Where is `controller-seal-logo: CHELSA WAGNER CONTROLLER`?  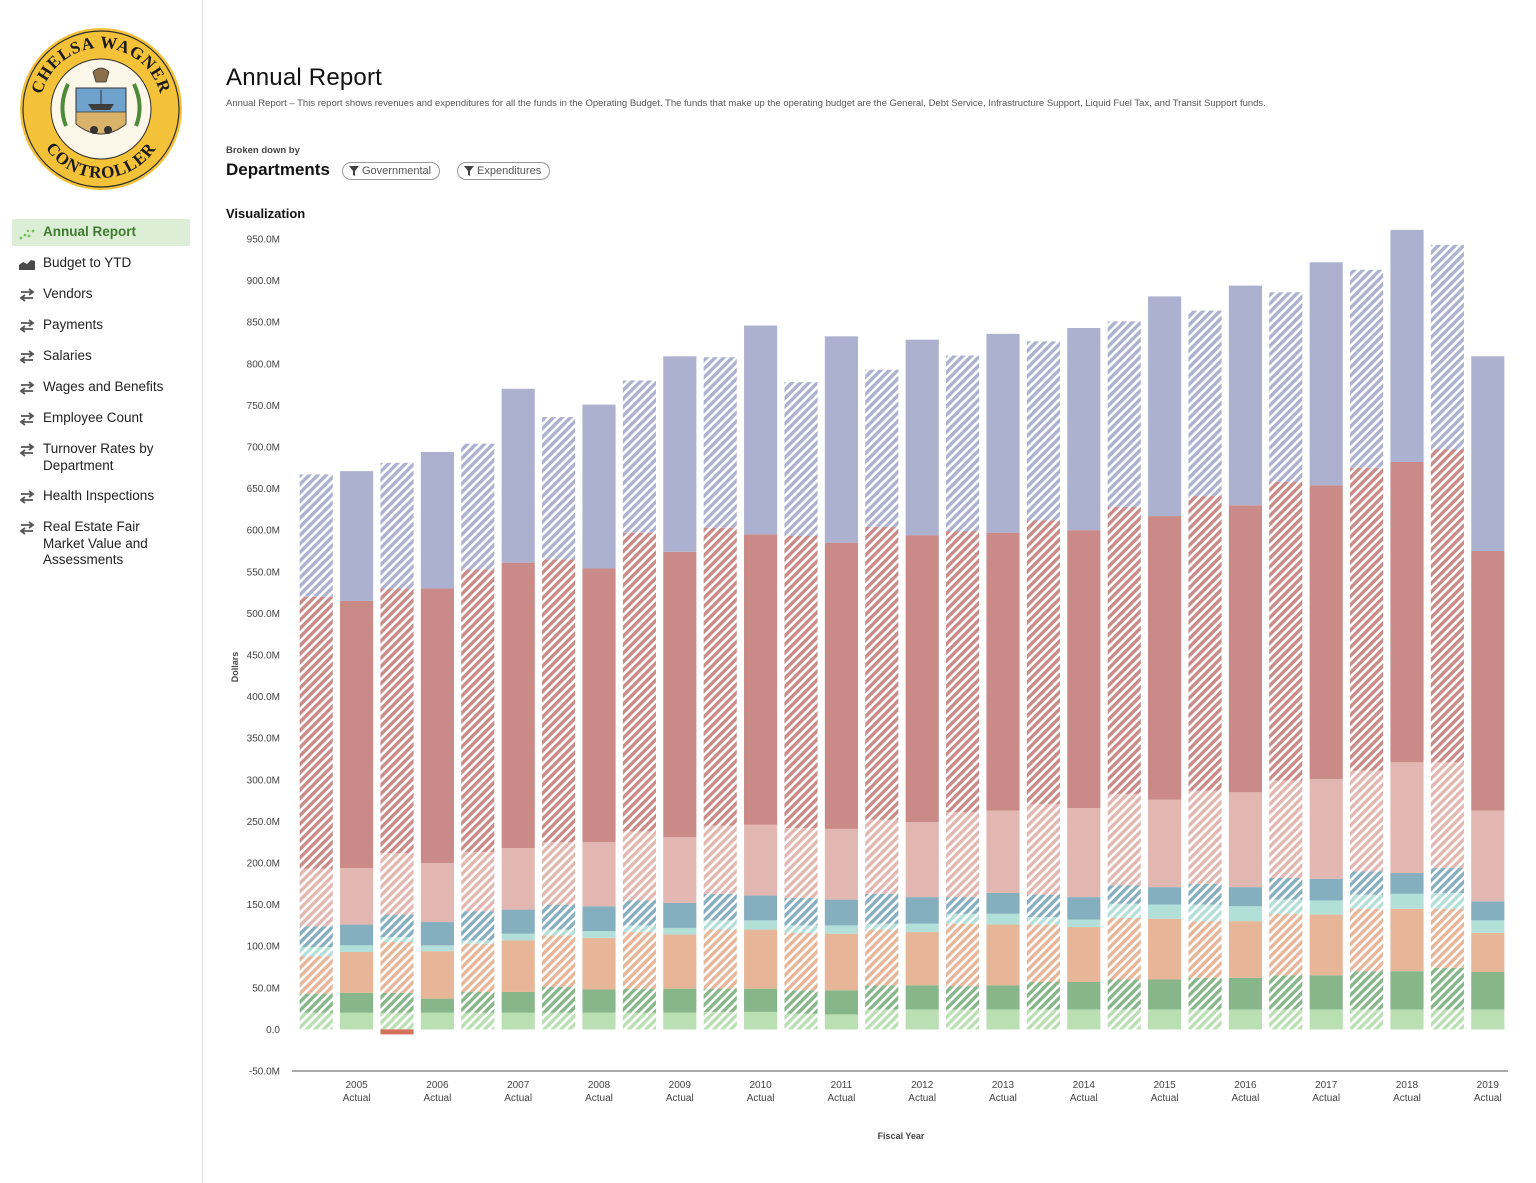
controller-seal-logo: CHELSA WAGNER CONTROLLER is located at coordinates (101, 109).